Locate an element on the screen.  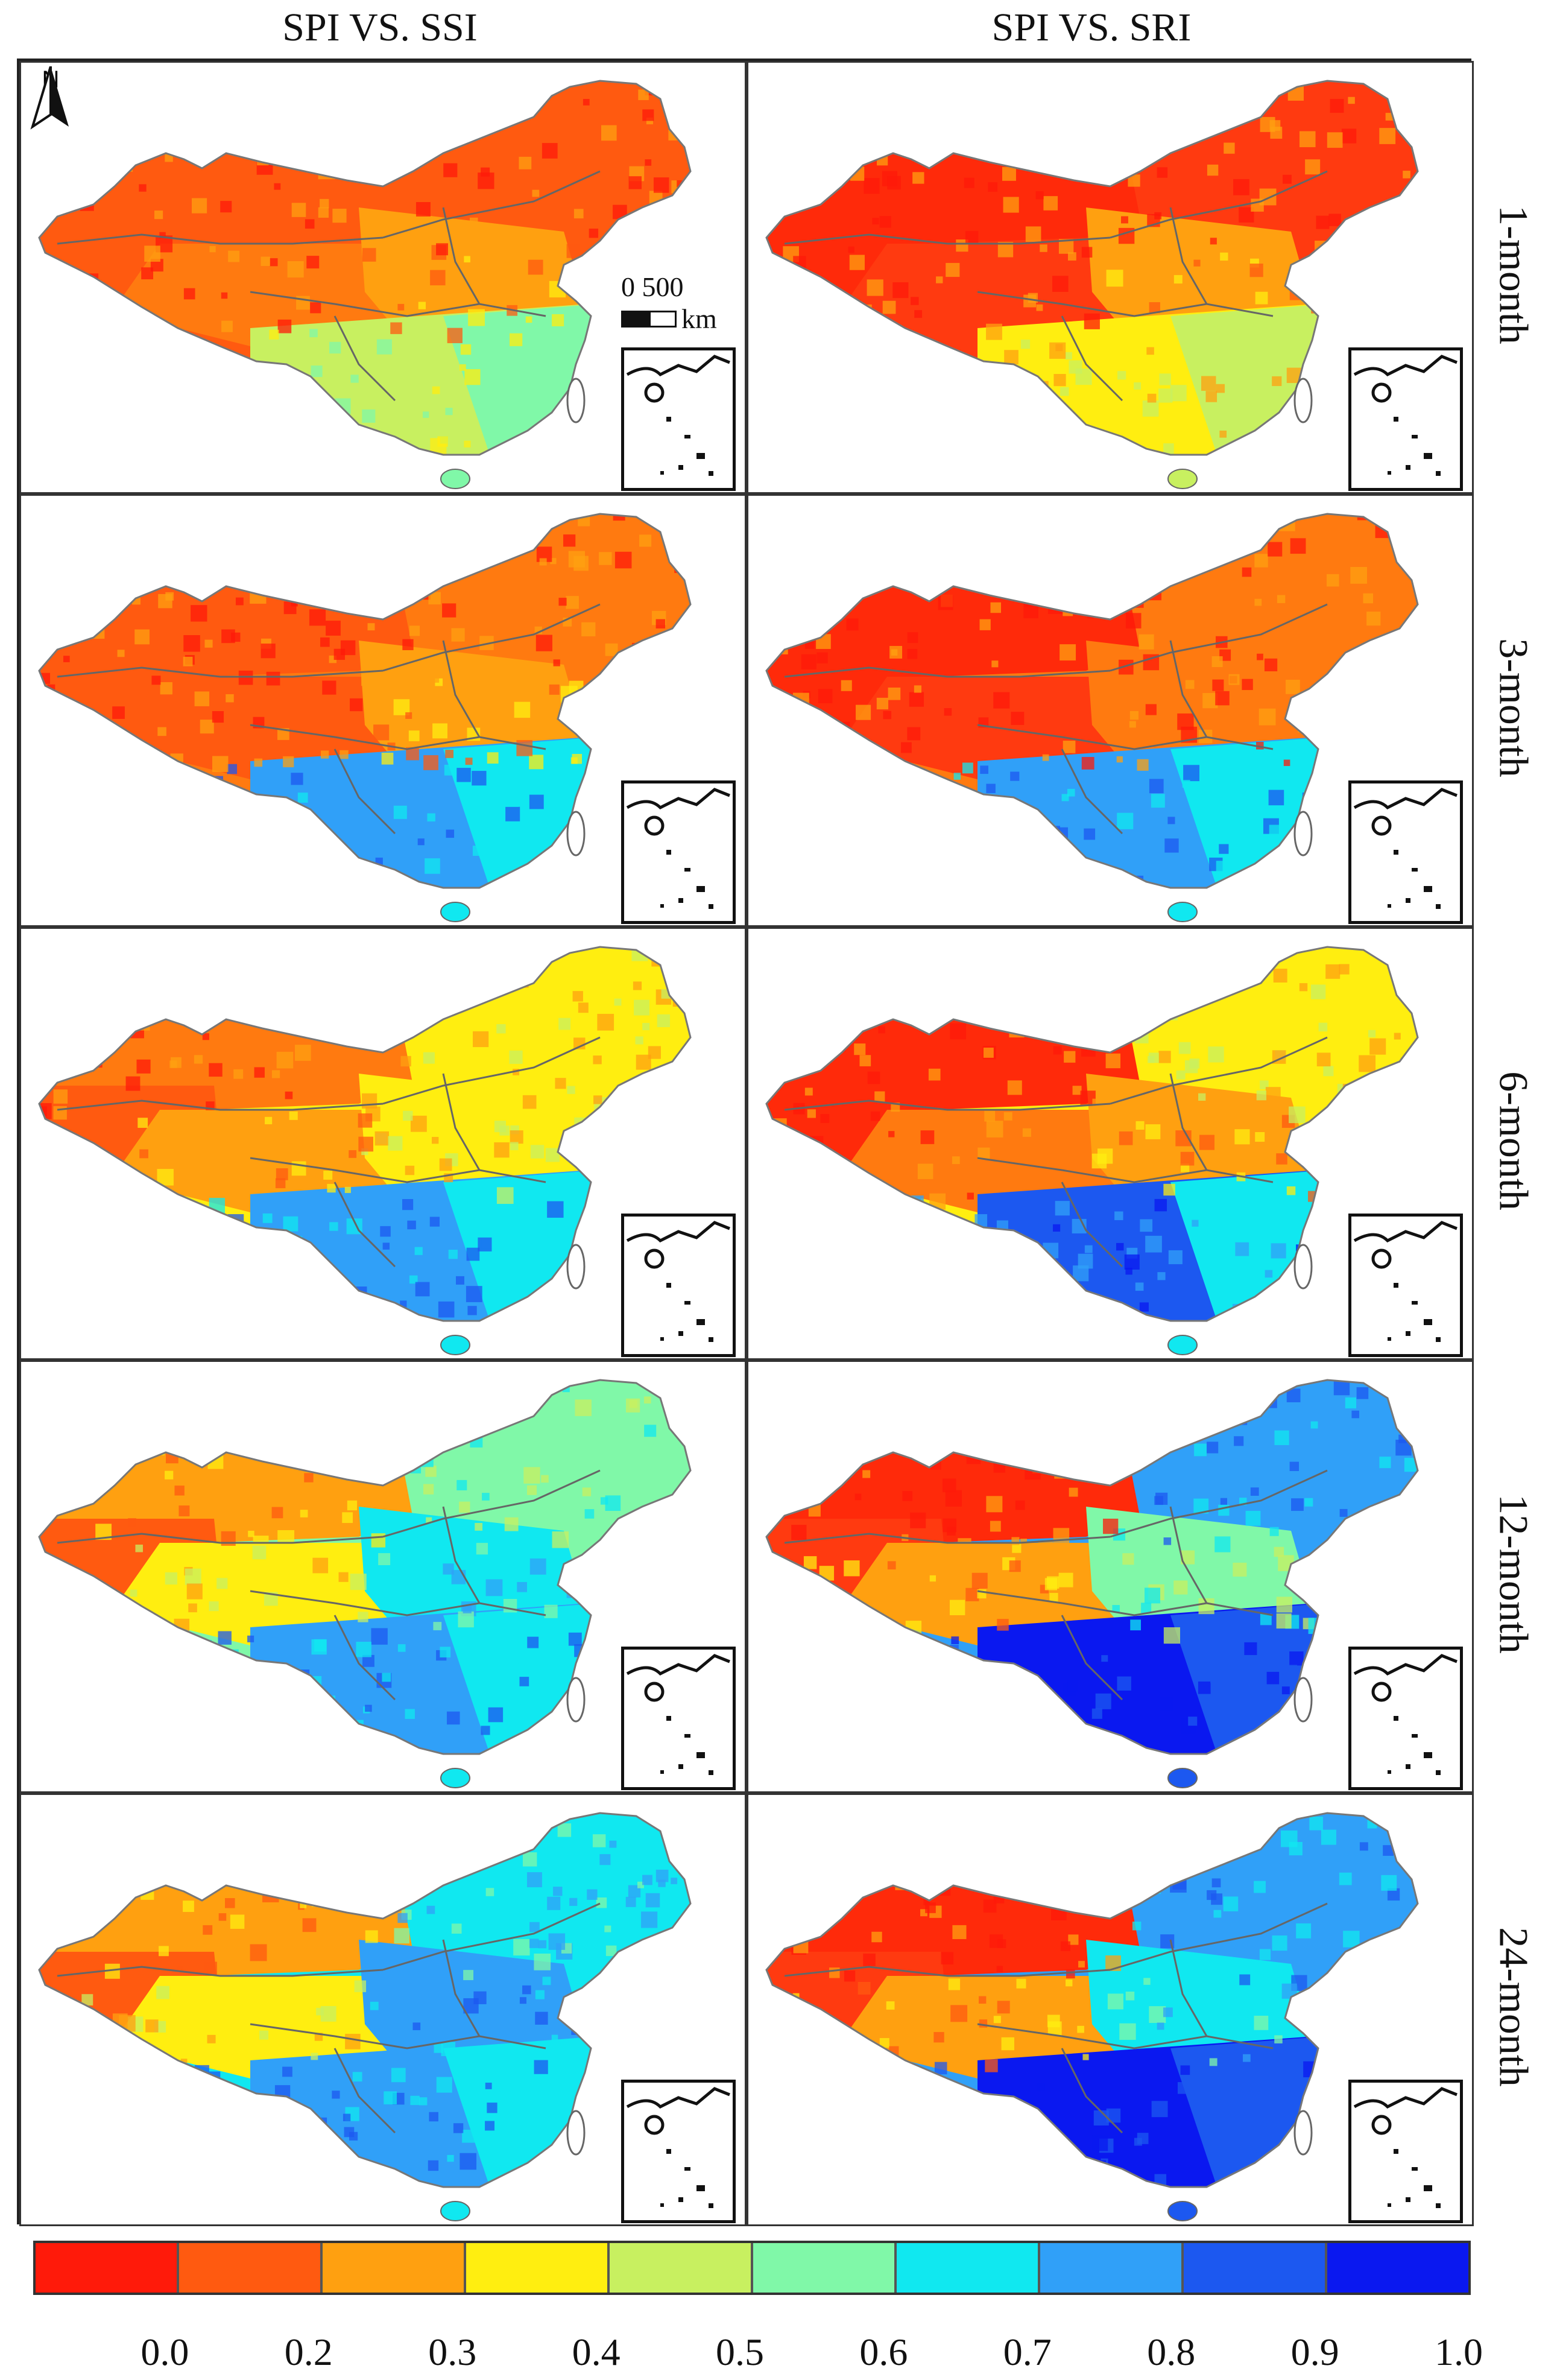
south-china-sea-inset is located at coordinates (1405, 1285).